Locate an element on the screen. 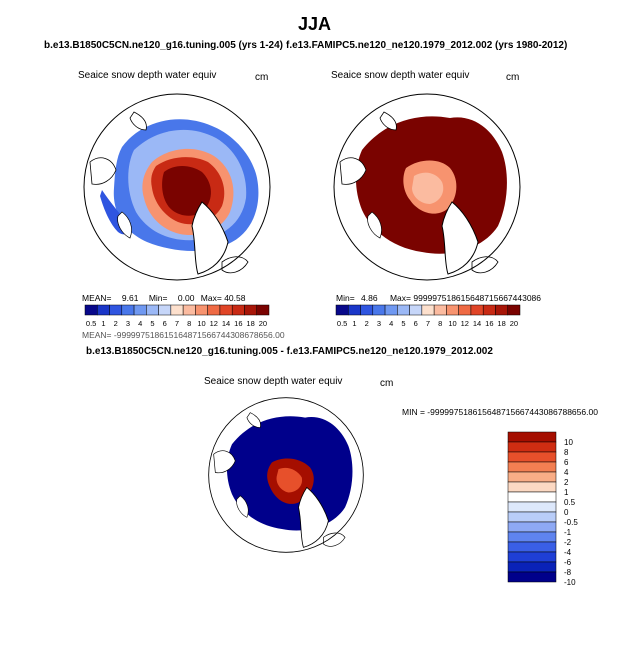 Image resolution: width=629 pixels, height=662 pixels. left-polar-map is located at coordinates (177, 187).